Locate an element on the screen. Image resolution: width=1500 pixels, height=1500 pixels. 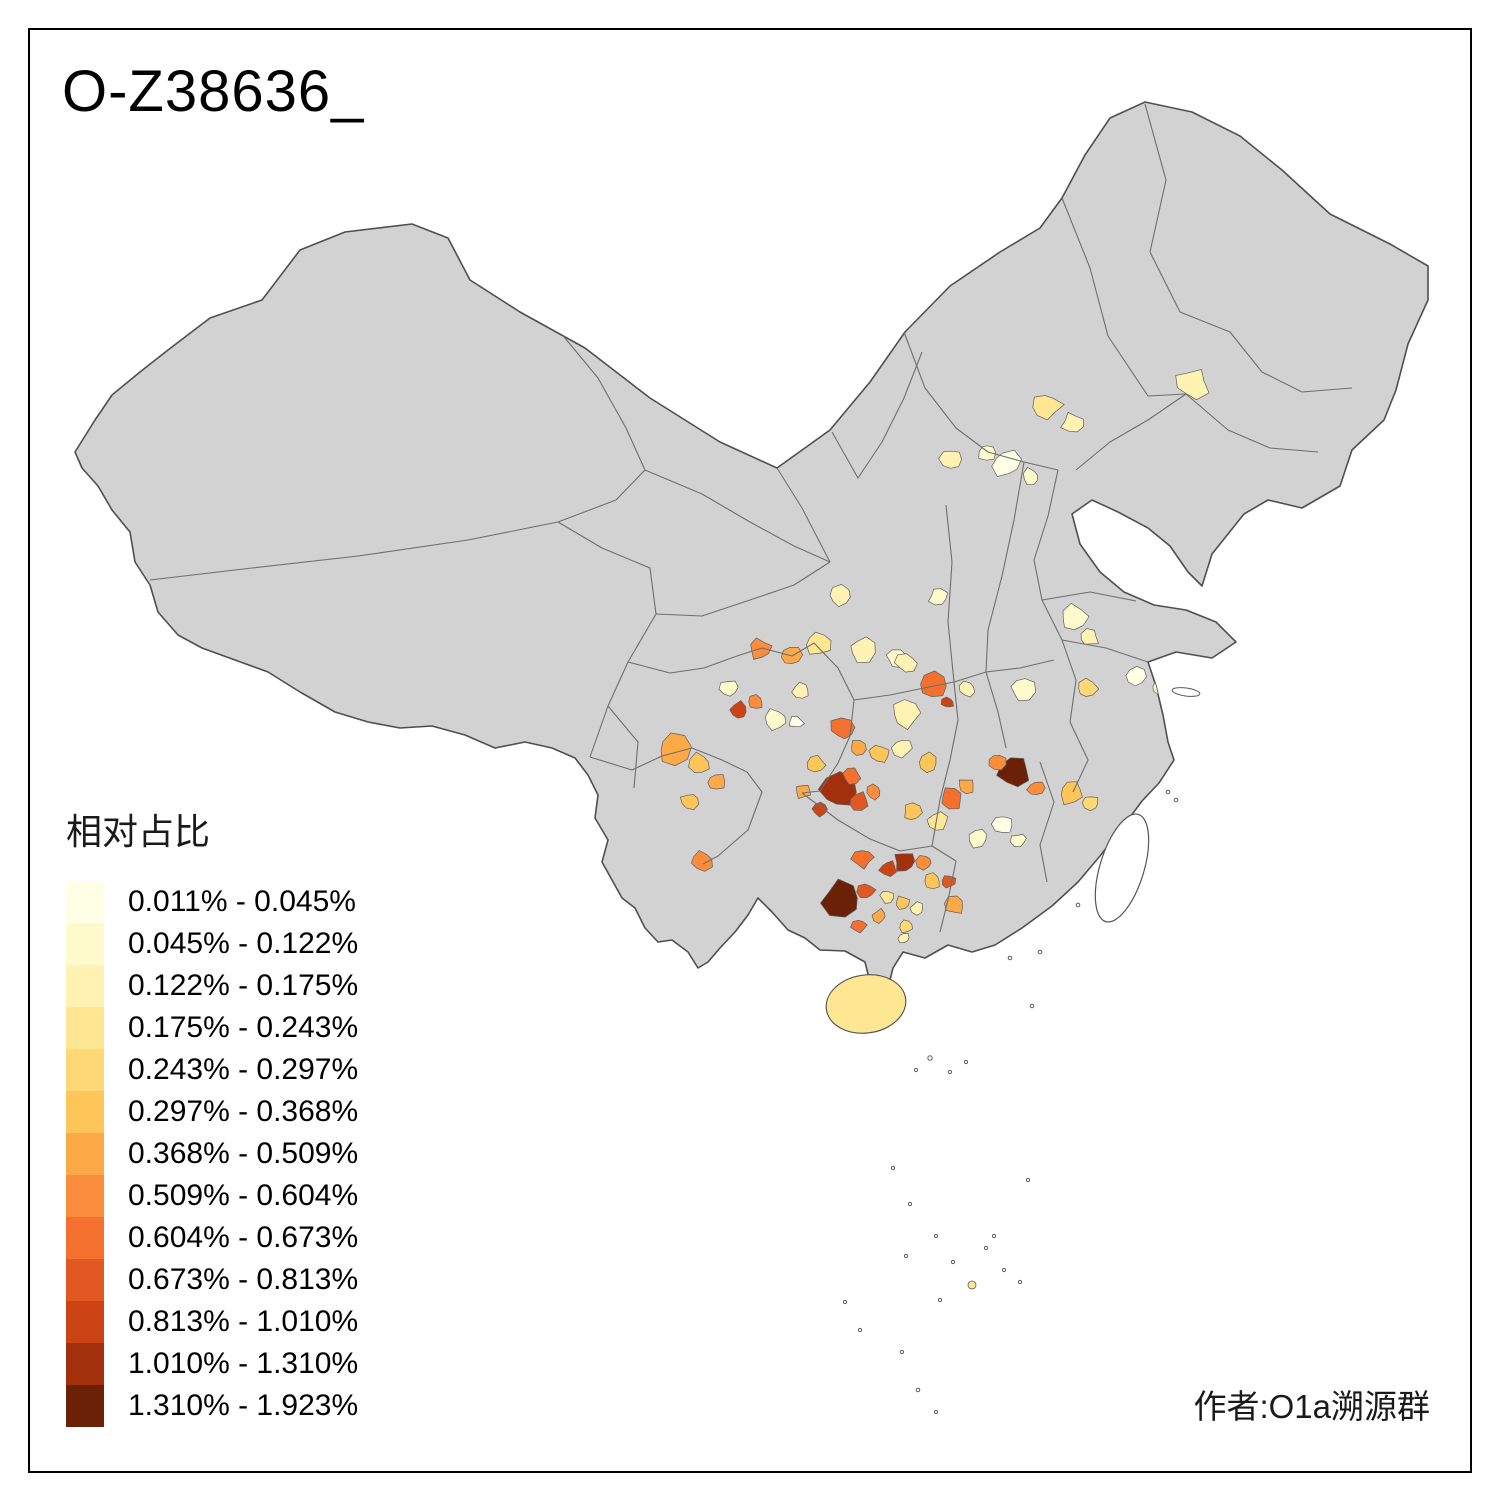
chongming-island is located at coordinates (1186, 692).